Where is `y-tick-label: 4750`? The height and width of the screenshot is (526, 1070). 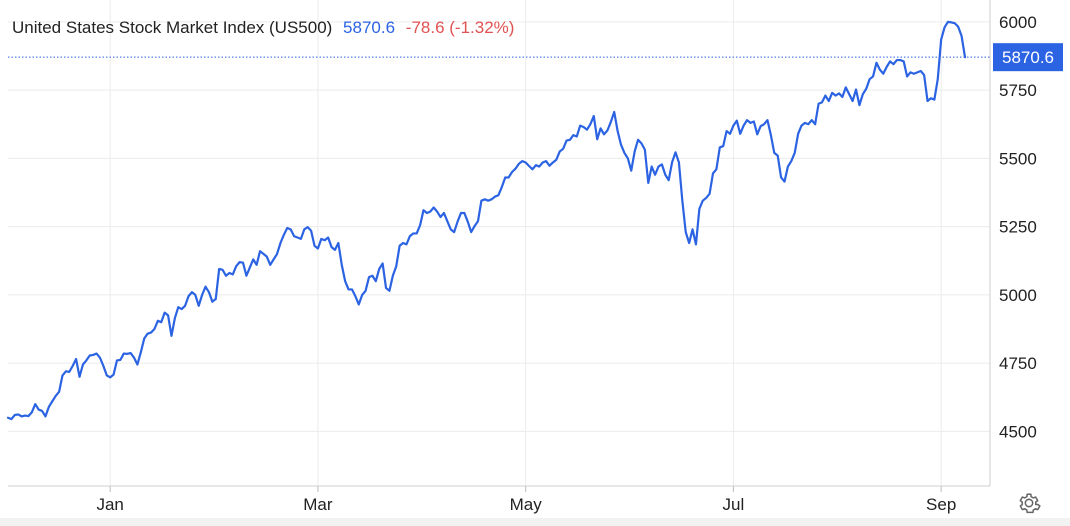 y-tick-label: 4750 is located at coordinates (1018, 363).